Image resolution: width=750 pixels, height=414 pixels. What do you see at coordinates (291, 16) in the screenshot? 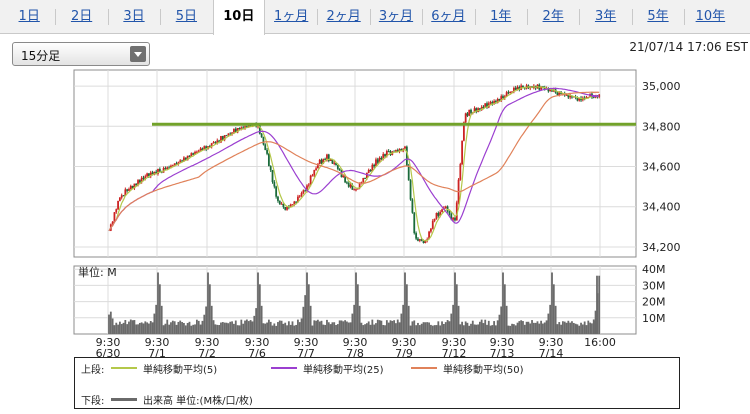
I see `tab-range-5: 1ヶ月` at bounding box center [291, 16].